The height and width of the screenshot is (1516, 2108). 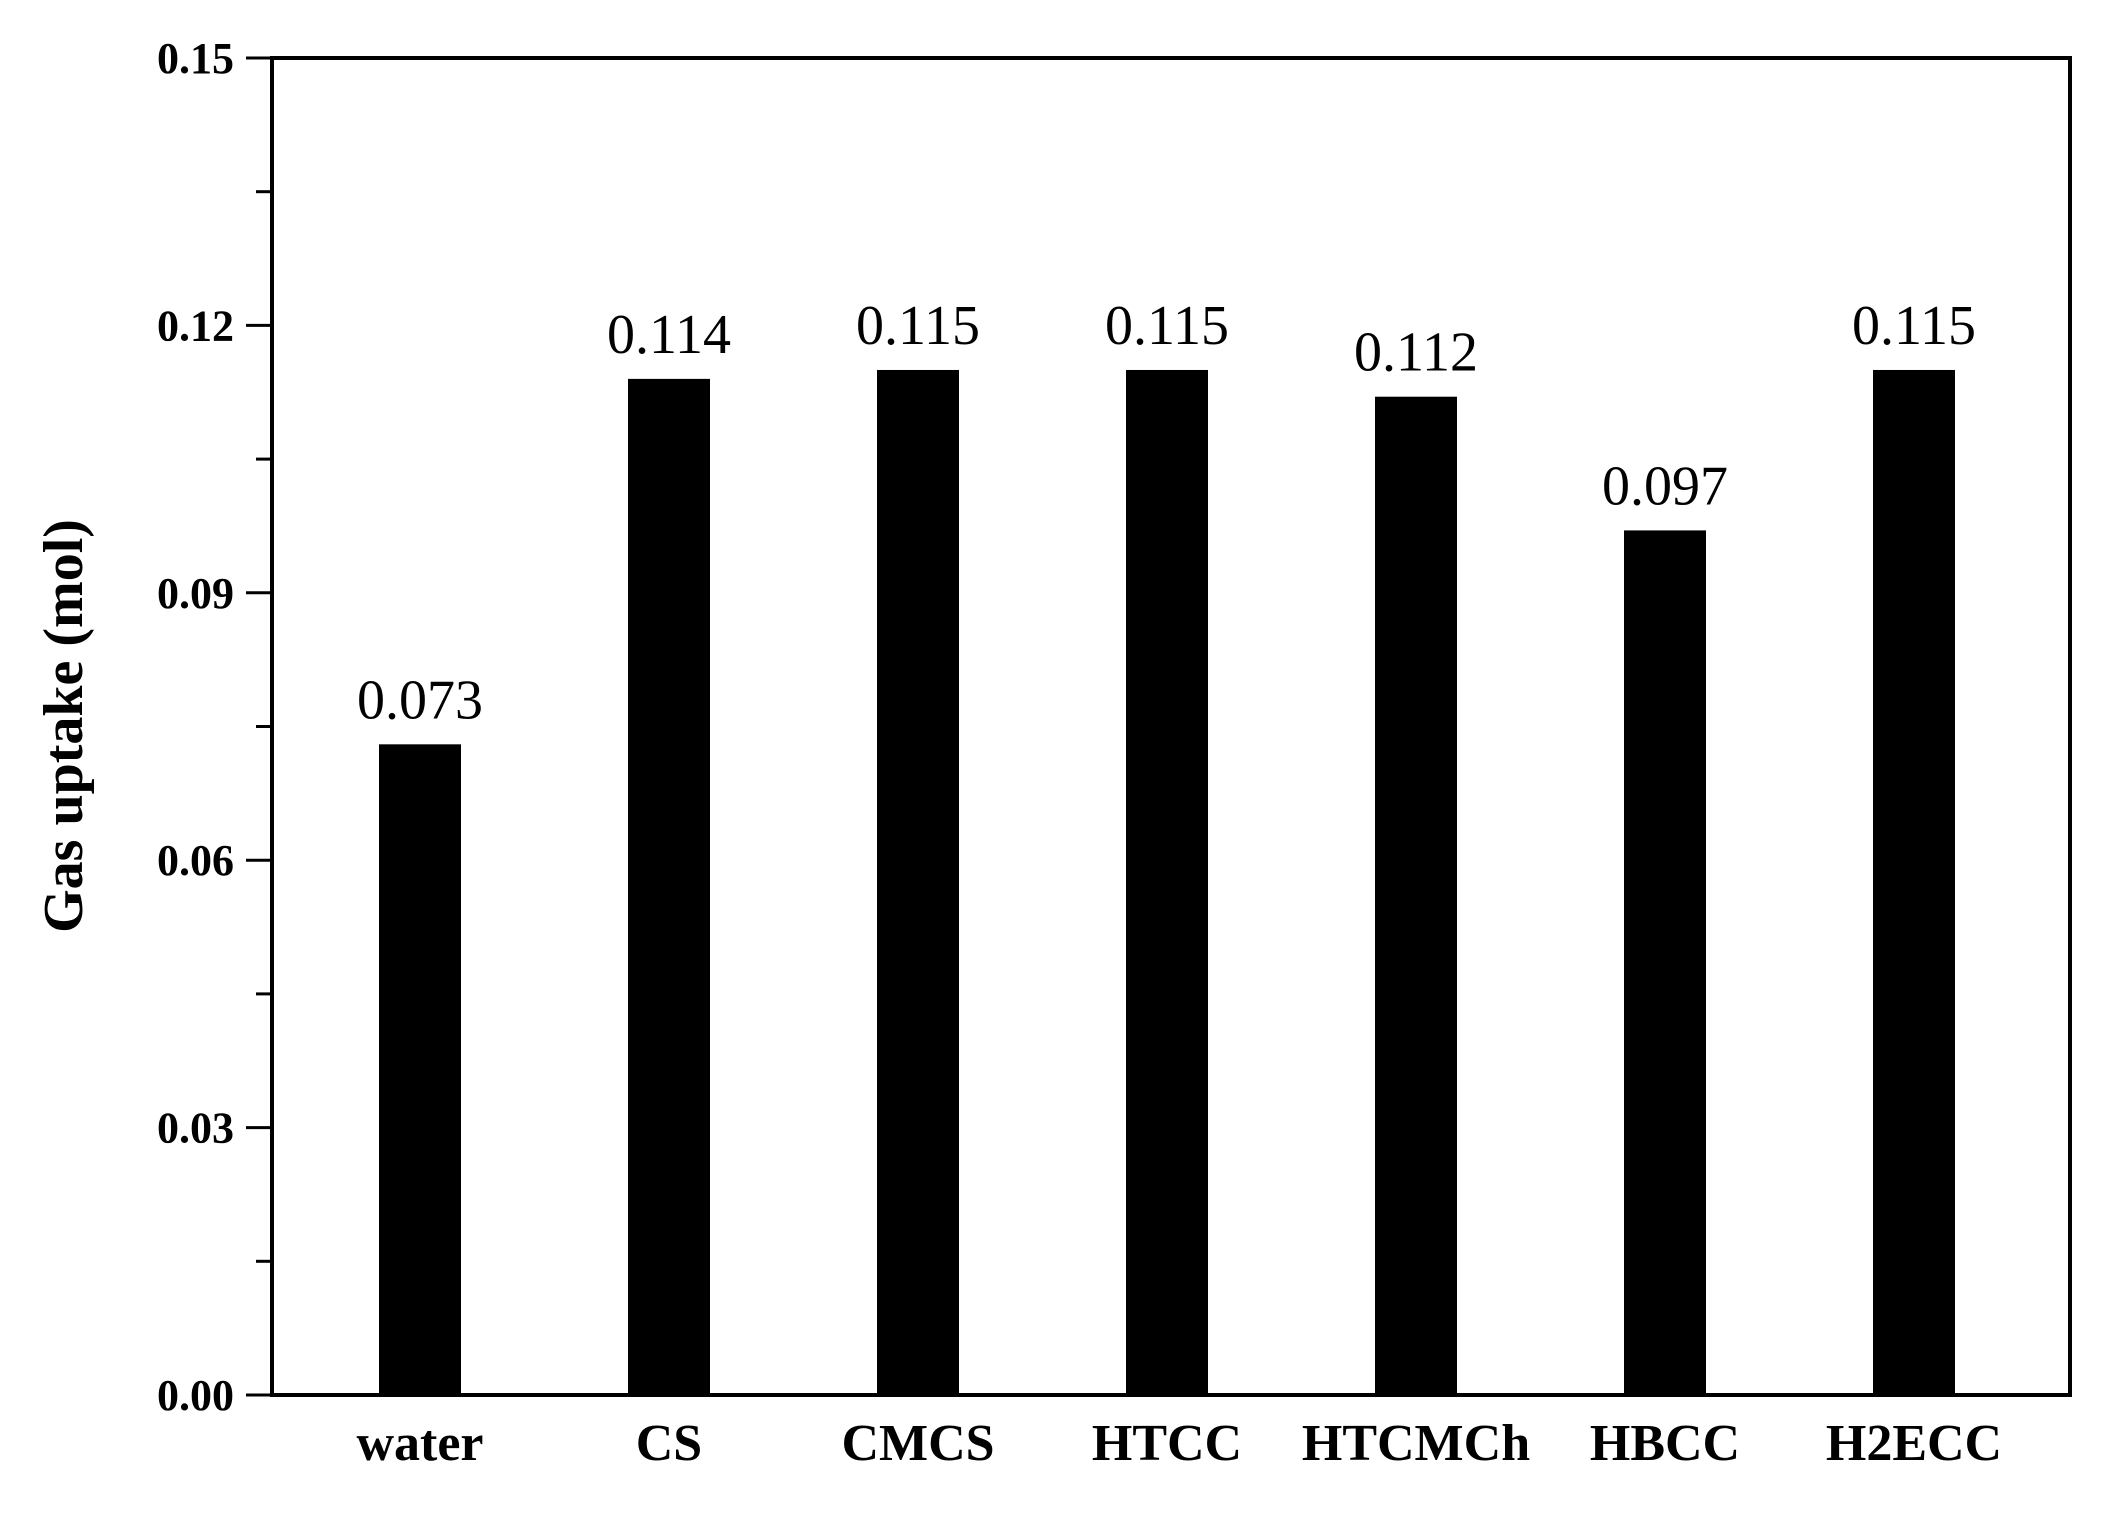 I want to click on data-label-htcc: 0.115, so click(x=1167, y=326).